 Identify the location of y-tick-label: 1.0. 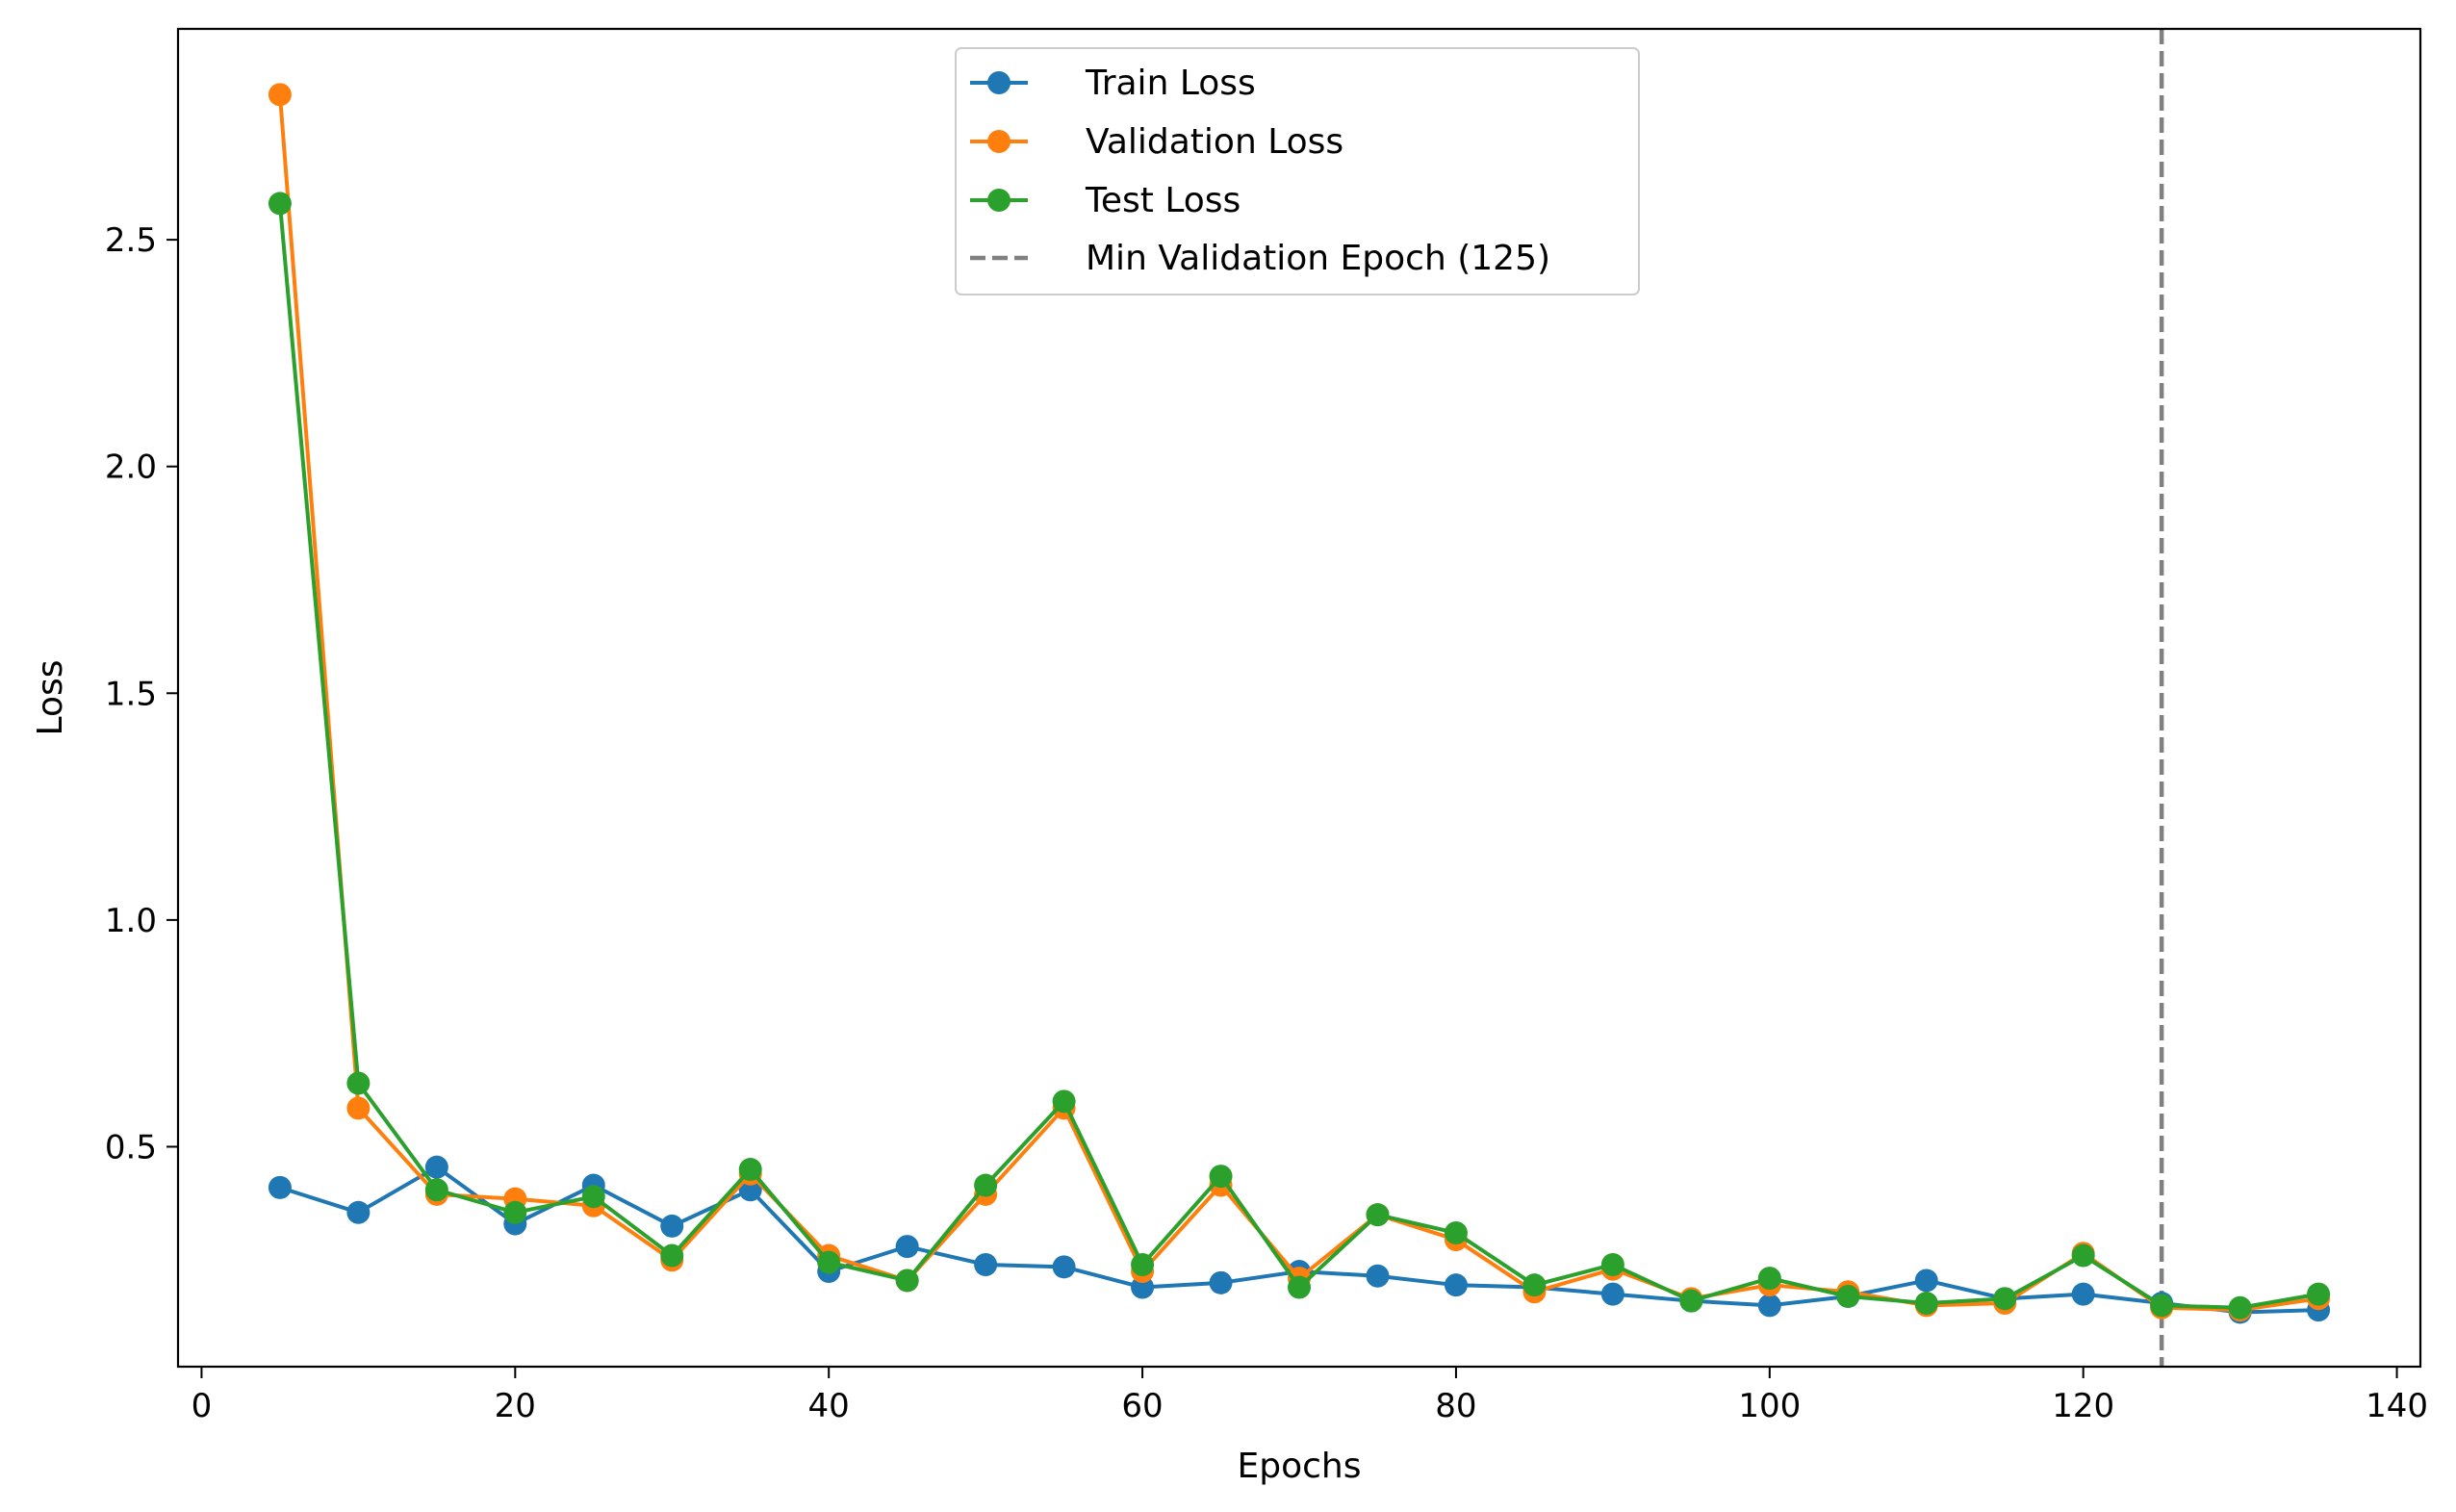
(131, 921).